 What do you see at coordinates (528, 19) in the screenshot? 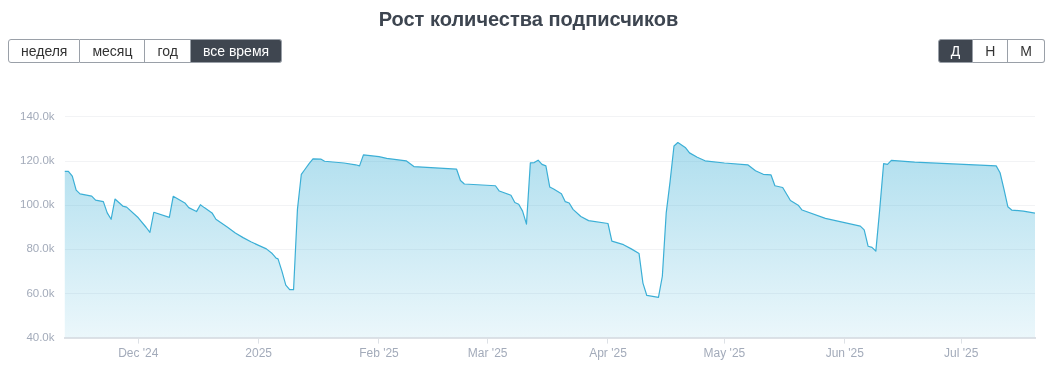
I see `chart-title: Рост количества подписчиков` at bounding box center [528, 19].